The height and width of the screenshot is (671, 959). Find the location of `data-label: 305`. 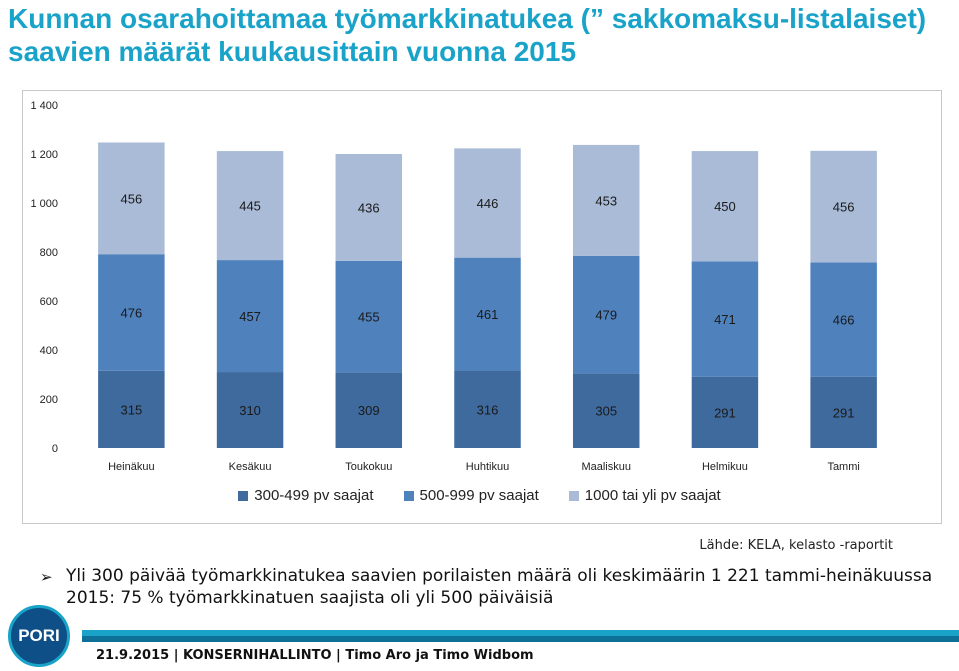

data-label: 305 is located at coordinates (606, 411).